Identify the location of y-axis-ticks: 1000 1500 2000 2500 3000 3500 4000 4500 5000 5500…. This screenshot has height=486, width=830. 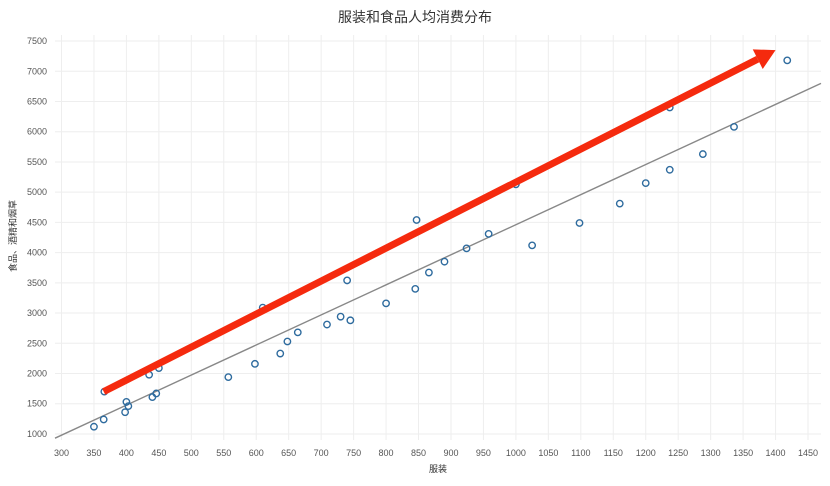
(37, 237).